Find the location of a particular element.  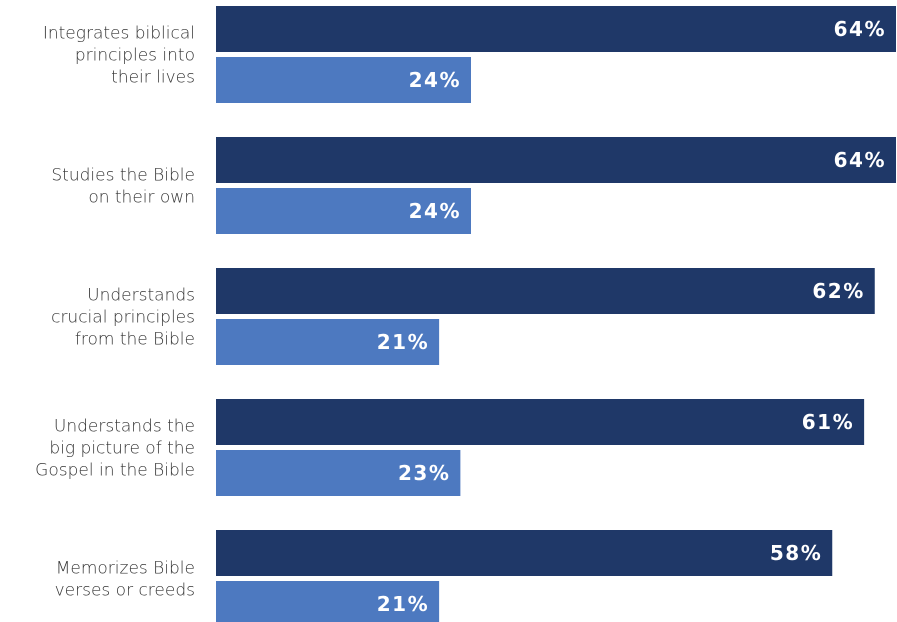

category-label-1: Studies the Bible on their own is located at coordinates (123, 187).